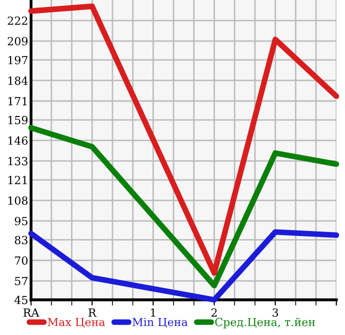 Image resolution: width=345 pixels, height=335 pixels. What do you see at coordinates (18, 41) in the screenshot?
I see `y-tick-label: 209` at bounding box center [18, 41].